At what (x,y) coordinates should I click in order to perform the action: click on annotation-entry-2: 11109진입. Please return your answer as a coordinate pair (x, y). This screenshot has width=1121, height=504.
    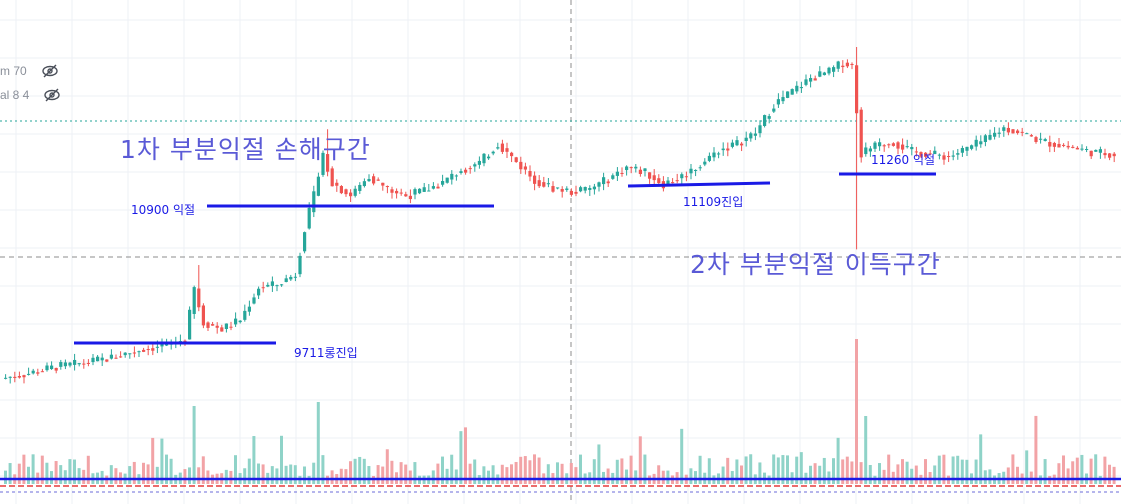
    Looking at the image, I should click on (713, 202).